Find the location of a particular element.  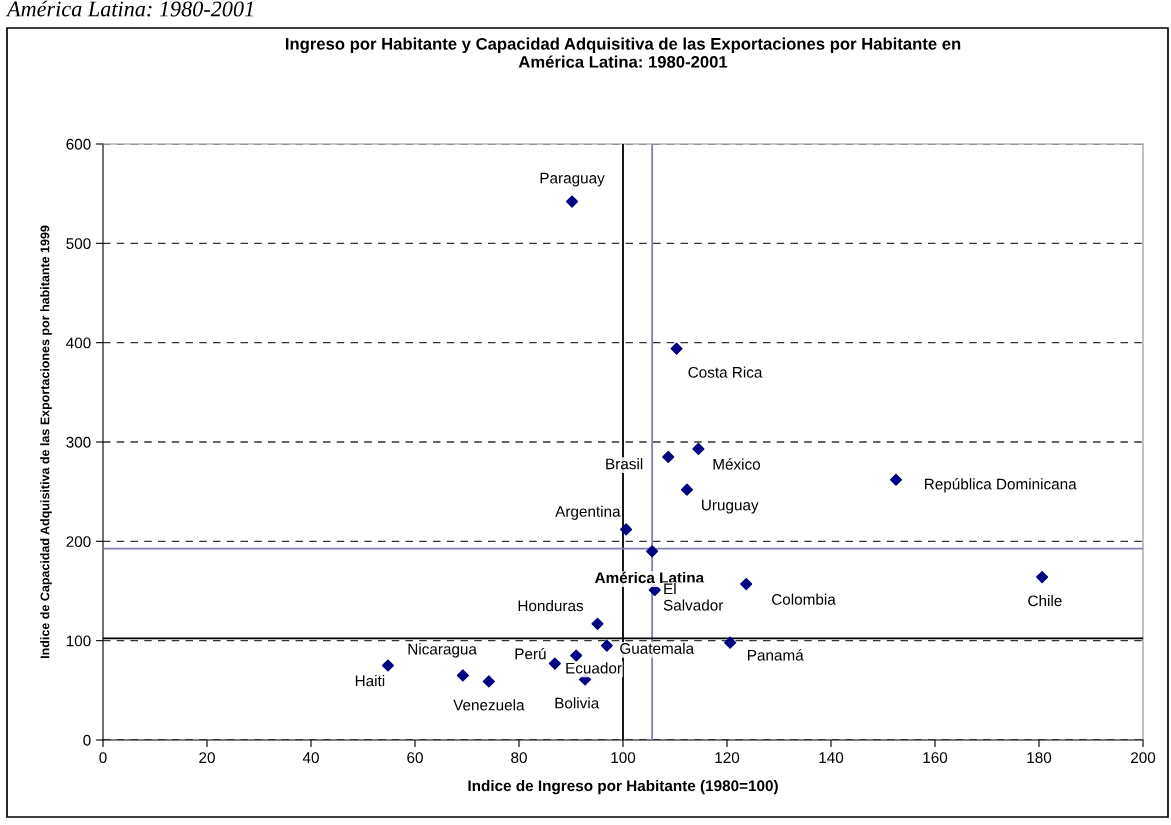

annotation: Argentina is located at coordinates (588, 512).